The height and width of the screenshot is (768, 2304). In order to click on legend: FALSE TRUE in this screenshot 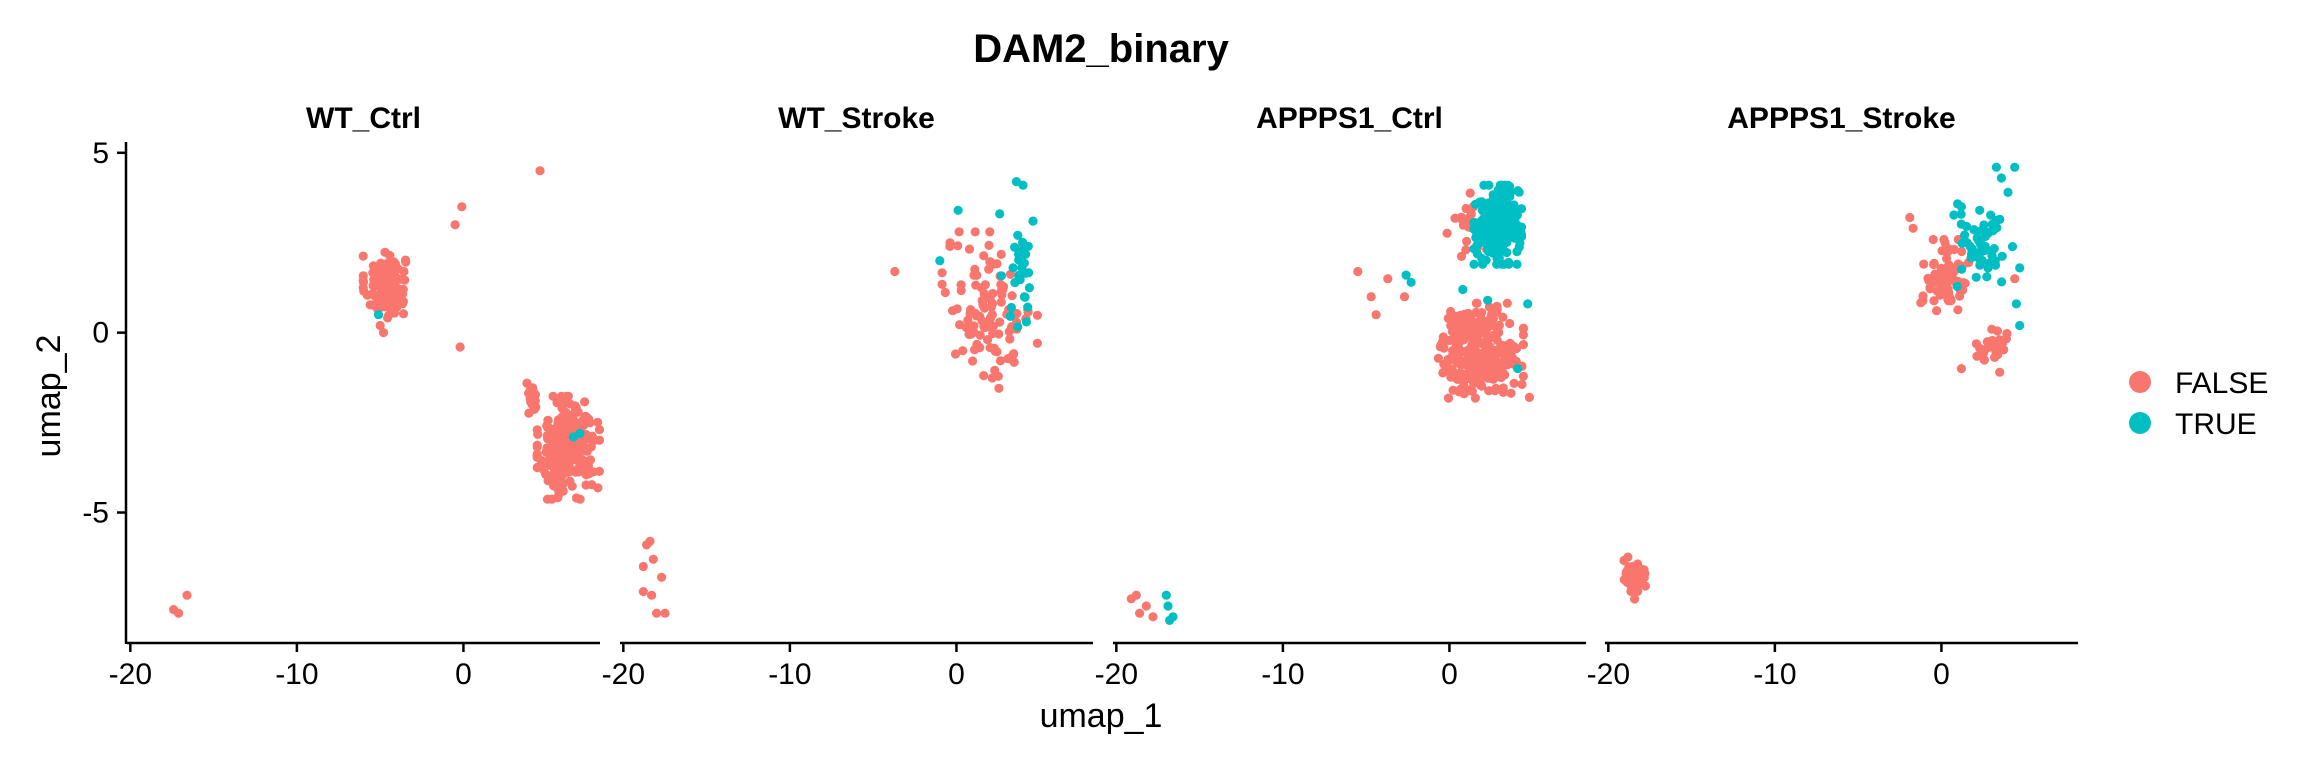, I will do `click(2198, 404)`.